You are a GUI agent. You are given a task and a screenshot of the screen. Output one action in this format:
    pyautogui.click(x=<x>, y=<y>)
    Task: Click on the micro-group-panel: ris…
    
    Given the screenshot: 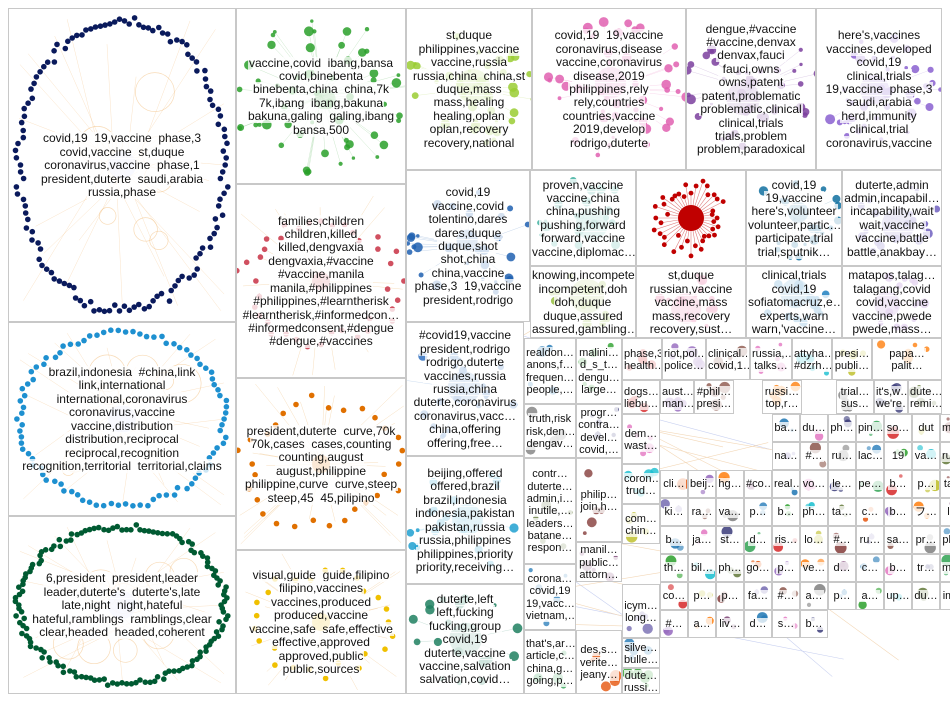 What is the action you would take?
    pyautogui.click(x=786, y=540)
    